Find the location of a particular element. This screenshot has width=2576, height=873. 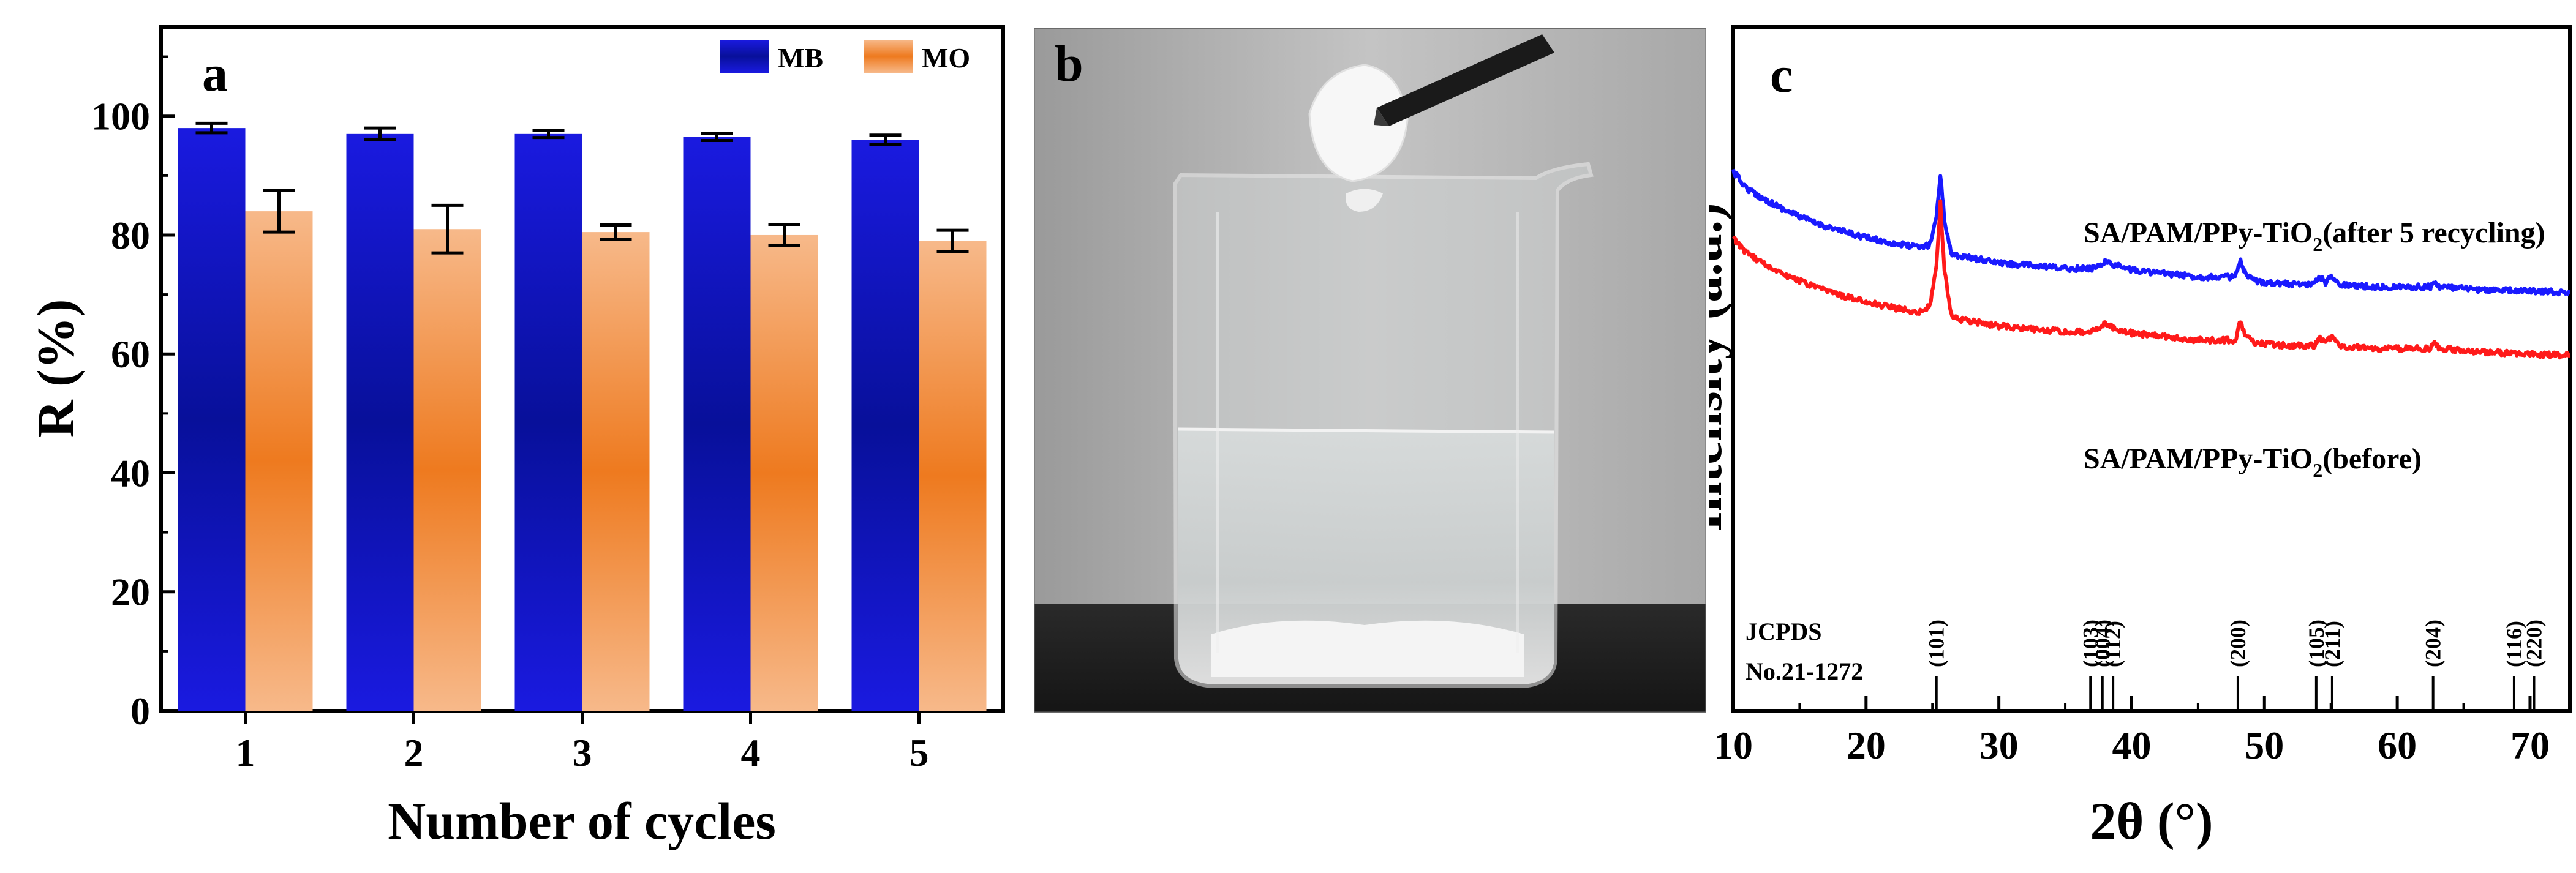

x-tick-label-50: 50 is located at coordinates (2264, 745).